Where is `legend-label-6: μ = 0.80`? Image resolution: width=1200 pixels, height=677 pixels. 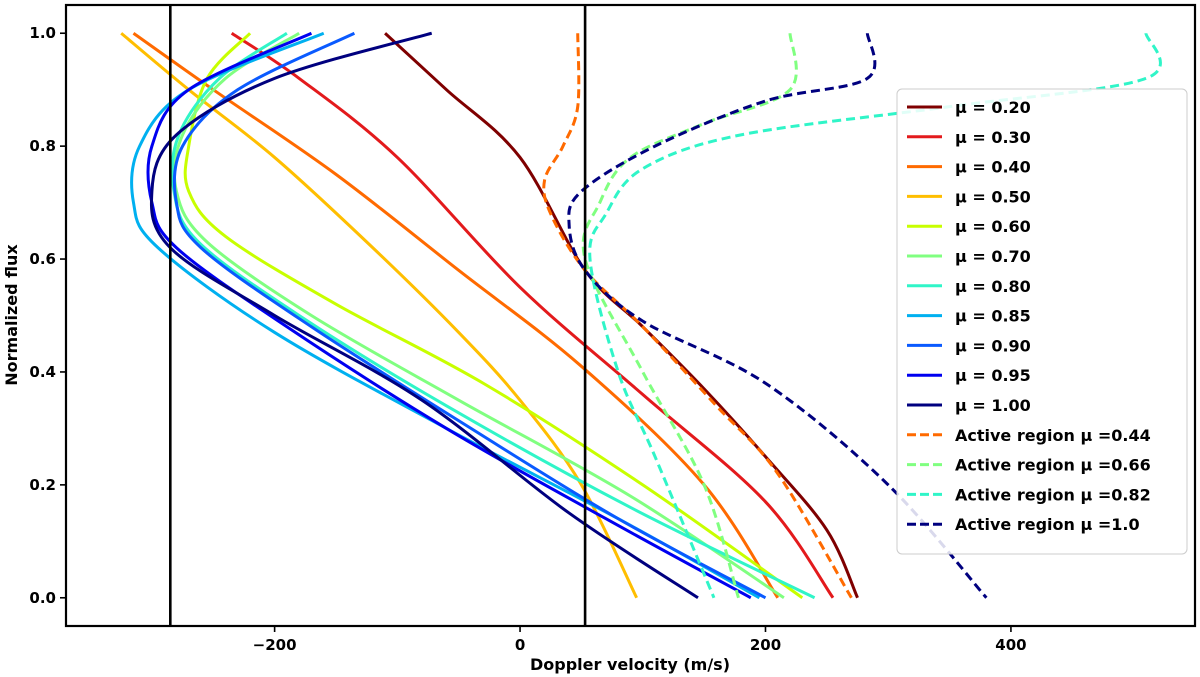
legend-label-6: μ = 0.80 is located at coordinates (993, 286).